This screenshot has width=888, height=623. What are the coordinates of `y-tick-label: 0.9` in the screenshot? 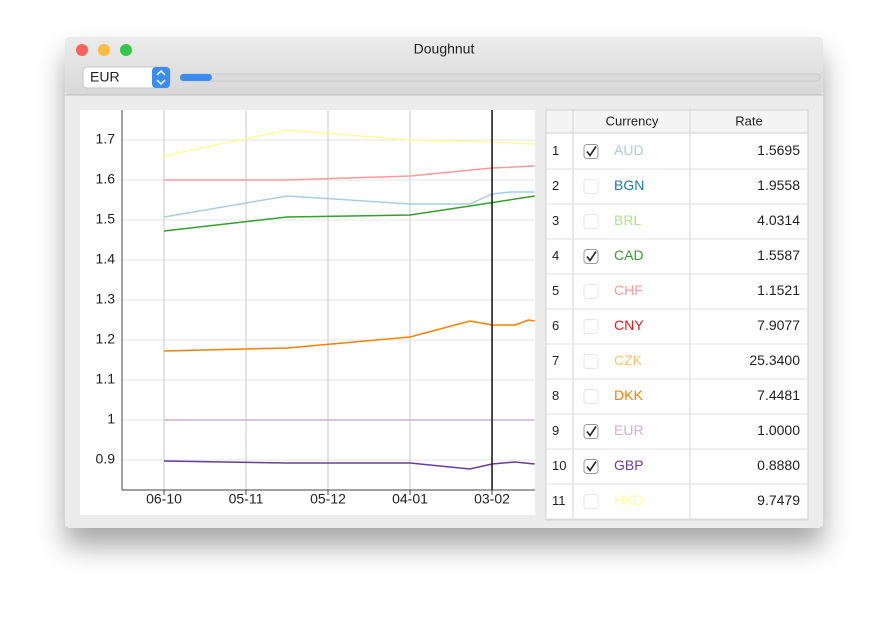 It's located at (106, 459).